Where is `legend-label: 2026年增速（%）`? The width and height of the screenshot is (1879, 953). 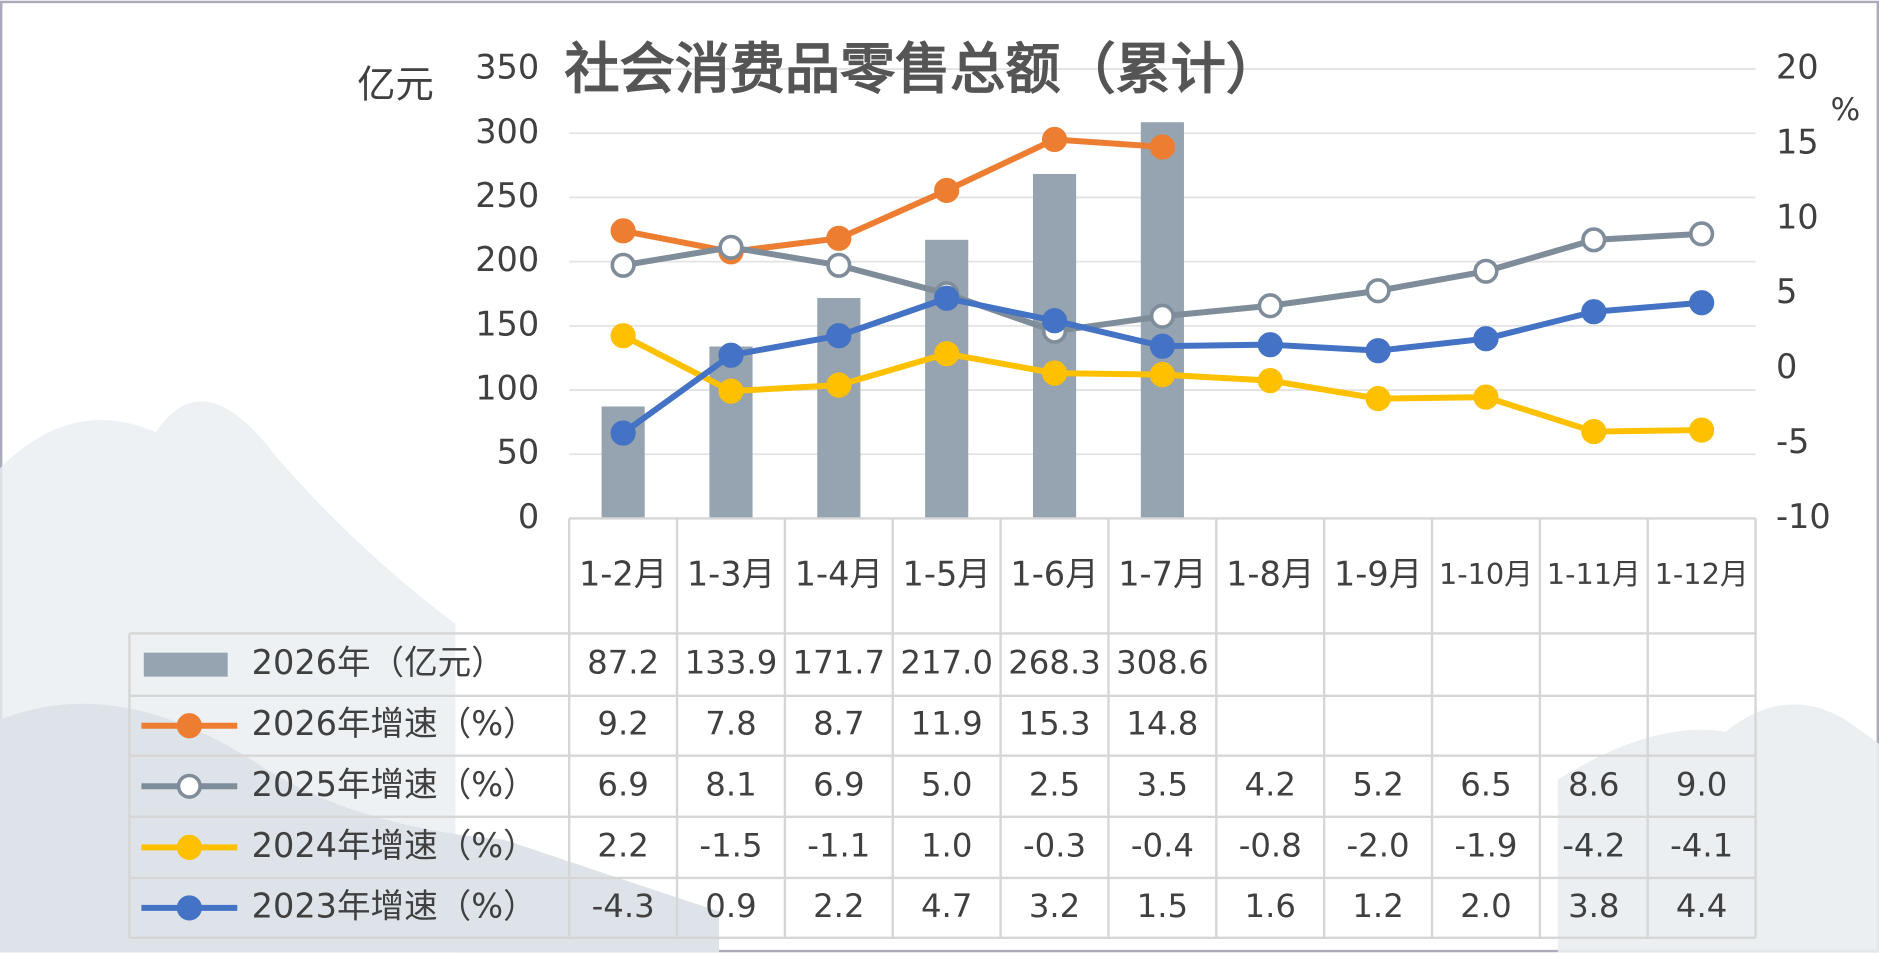
legend-label: 2026年增速（%） is located at coordinates (394, 723).